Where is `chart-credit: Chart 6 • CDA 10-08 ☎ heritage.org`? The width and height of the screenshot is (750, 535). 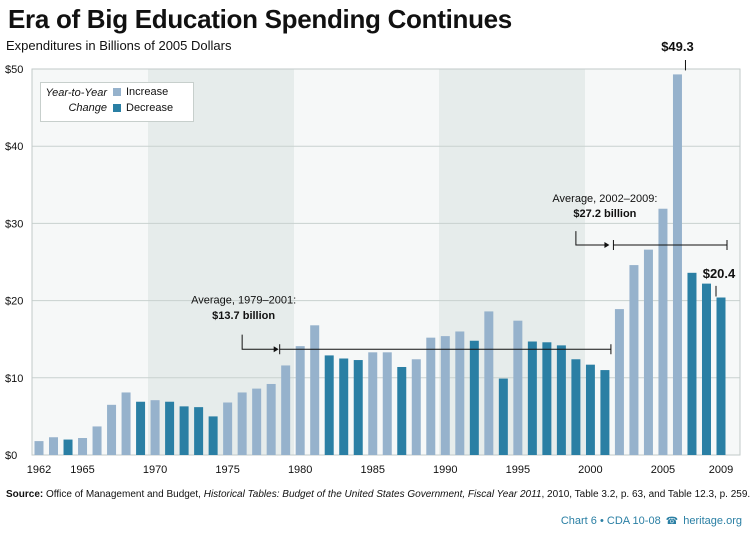
chart-credit: Chart 6 • CDA 10-08 ☎ heritage.org is located at coordinates (651, 521).